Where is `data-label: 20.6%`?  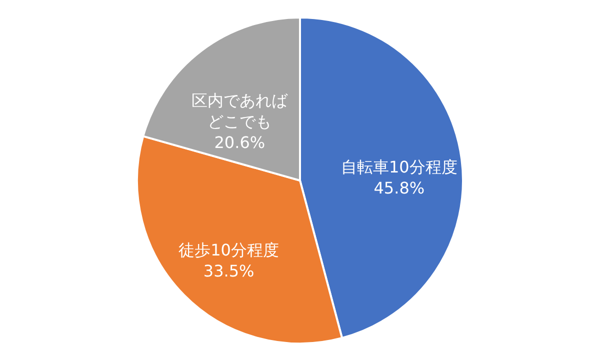 data-label: 20.6% is located at coordinates (240, 142).